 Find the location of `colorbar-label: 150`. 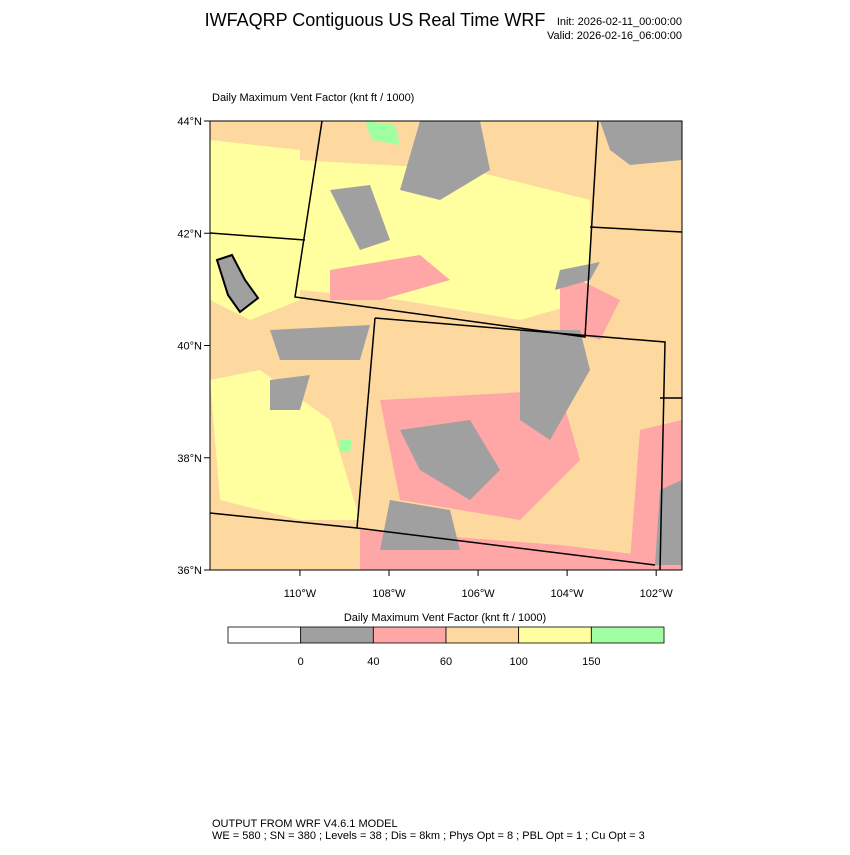

colorbar-label: 150 is located at coordinates (591, 662).